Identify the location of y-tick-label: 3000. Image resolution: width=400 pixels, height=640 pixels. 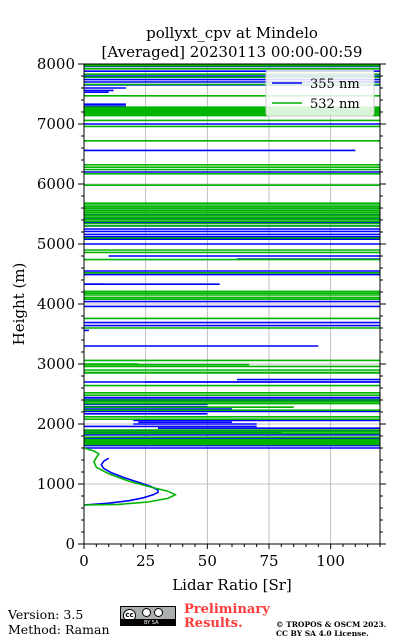
(56, 364).